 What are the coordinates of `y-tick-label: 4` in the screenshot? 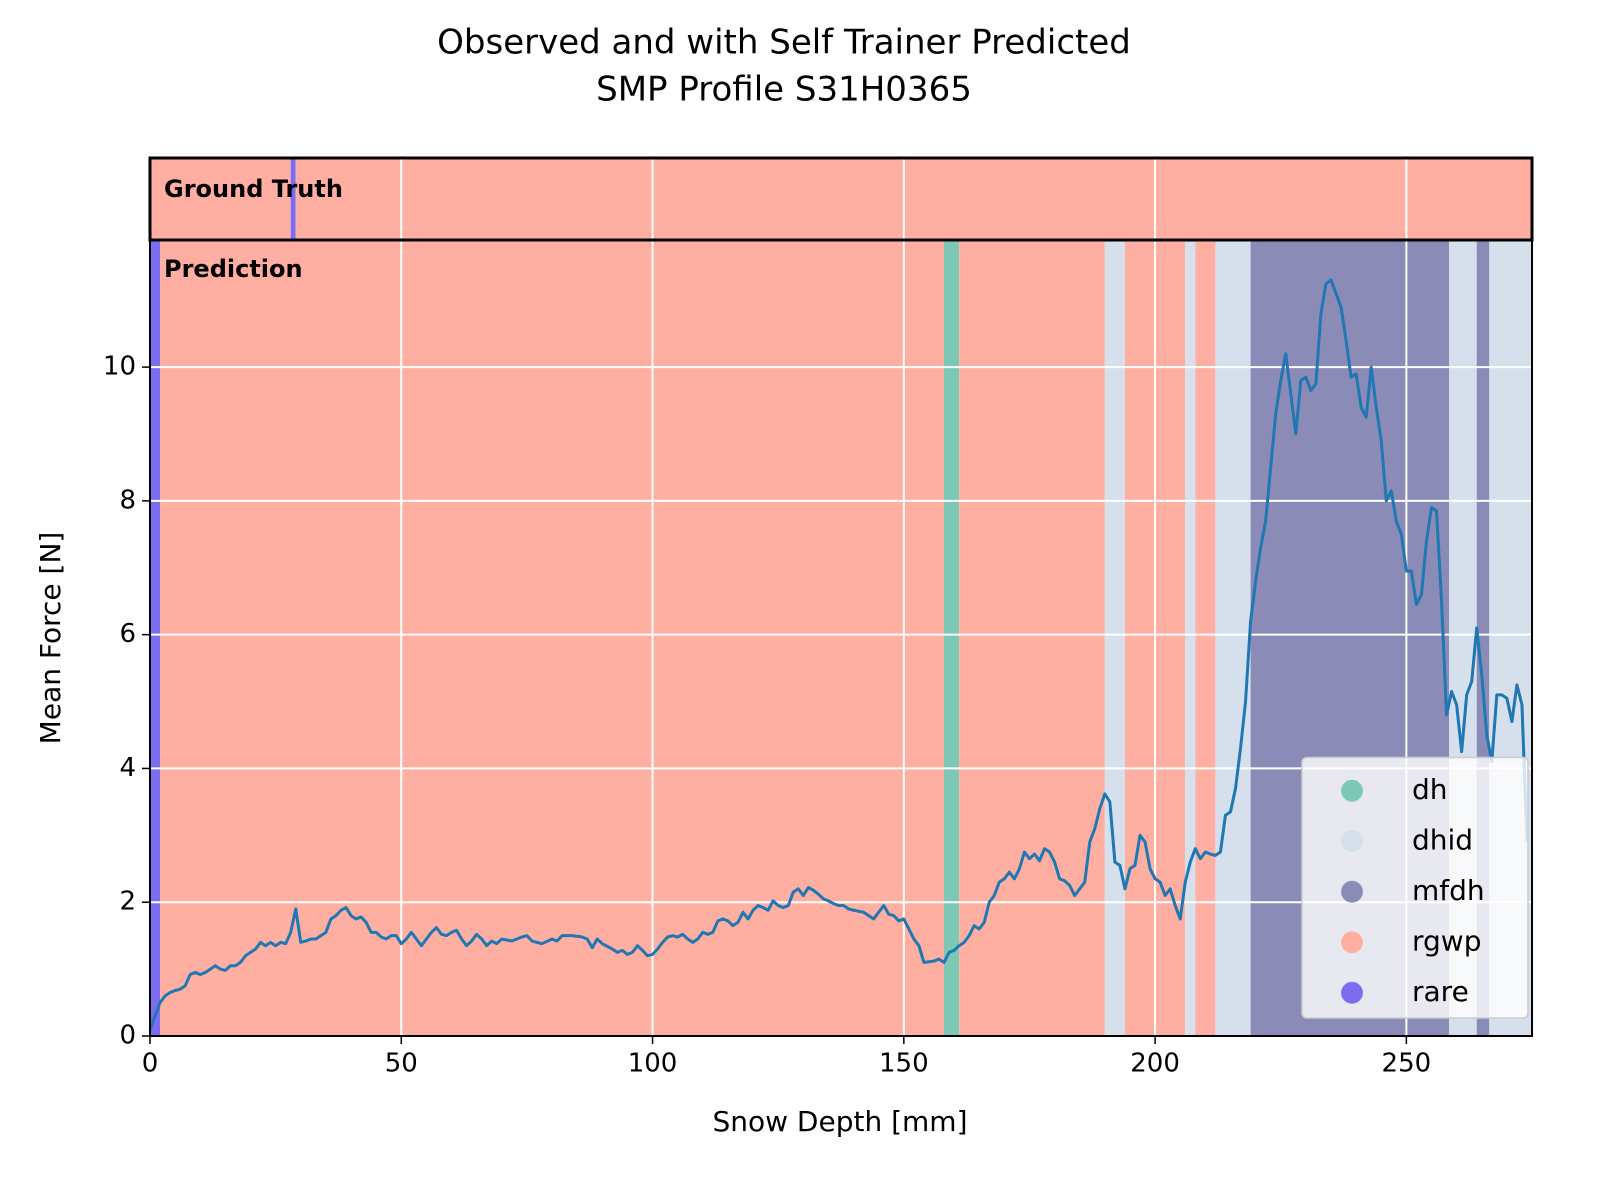 It's located at (127, 768).